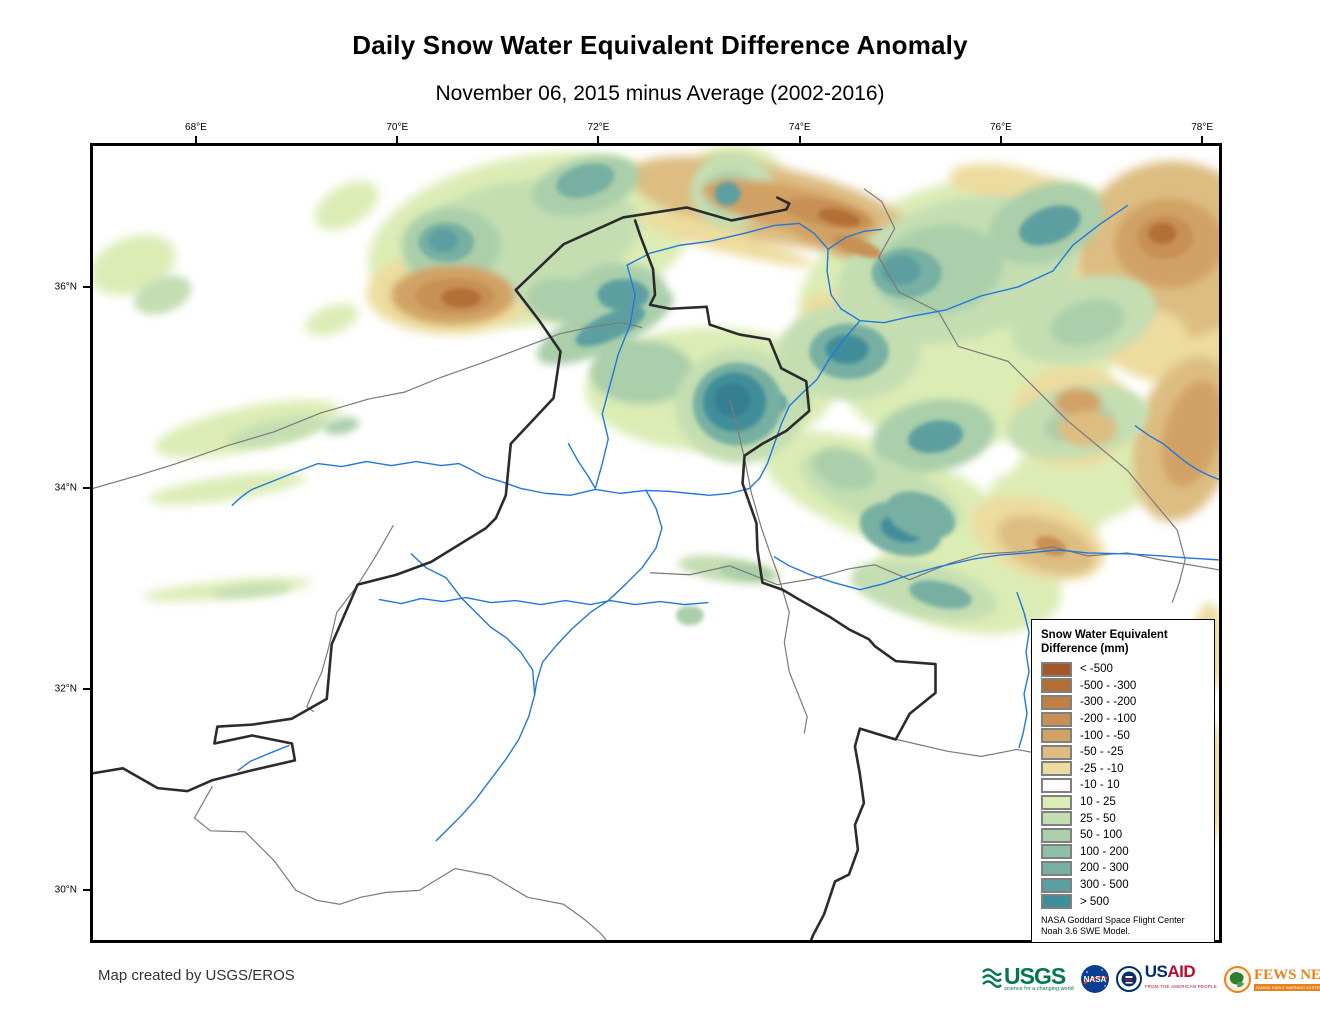  Describe the element at coordinates (1104, 635) in the screenshot. I see `legend-title-line1: Snow Water Equivalent` at that location.